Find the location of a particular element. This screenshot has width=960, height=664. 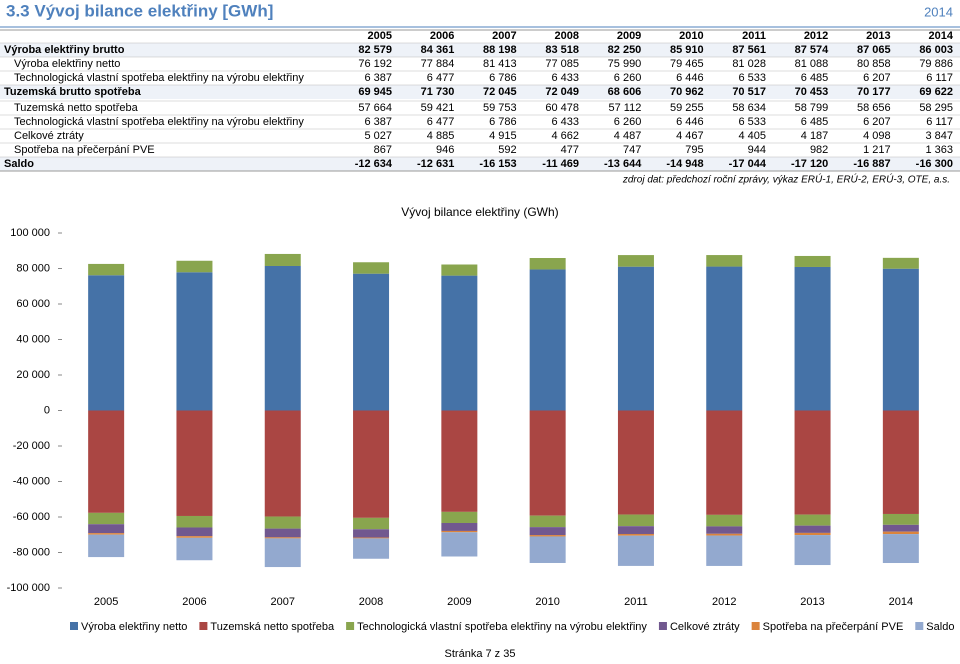

table-header-cell: 2014 is located at coordinates (940, 36).